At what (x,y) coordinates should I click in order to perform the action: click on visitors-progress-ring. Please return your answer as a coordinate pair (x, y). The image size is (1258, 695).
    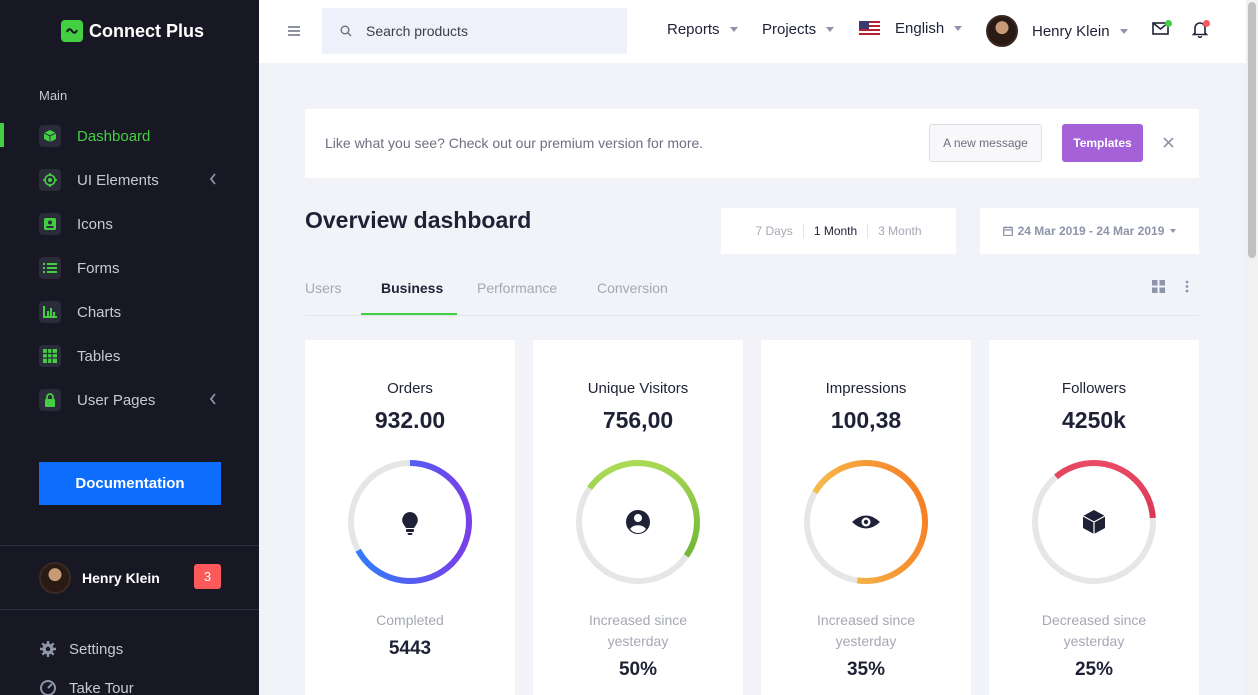
    Looking at the image, I should click on (638, 522).